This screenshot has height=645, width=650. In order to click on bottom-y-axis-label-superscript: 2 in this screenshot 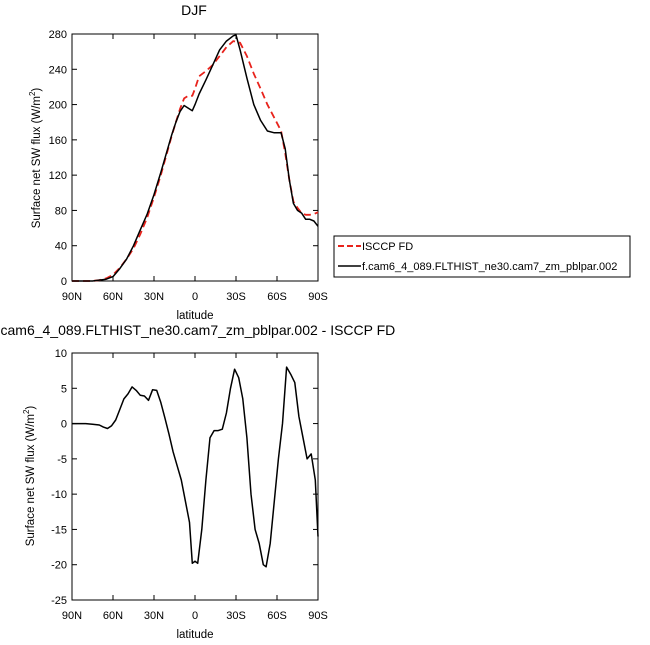, I will do `click(26, 411)`.